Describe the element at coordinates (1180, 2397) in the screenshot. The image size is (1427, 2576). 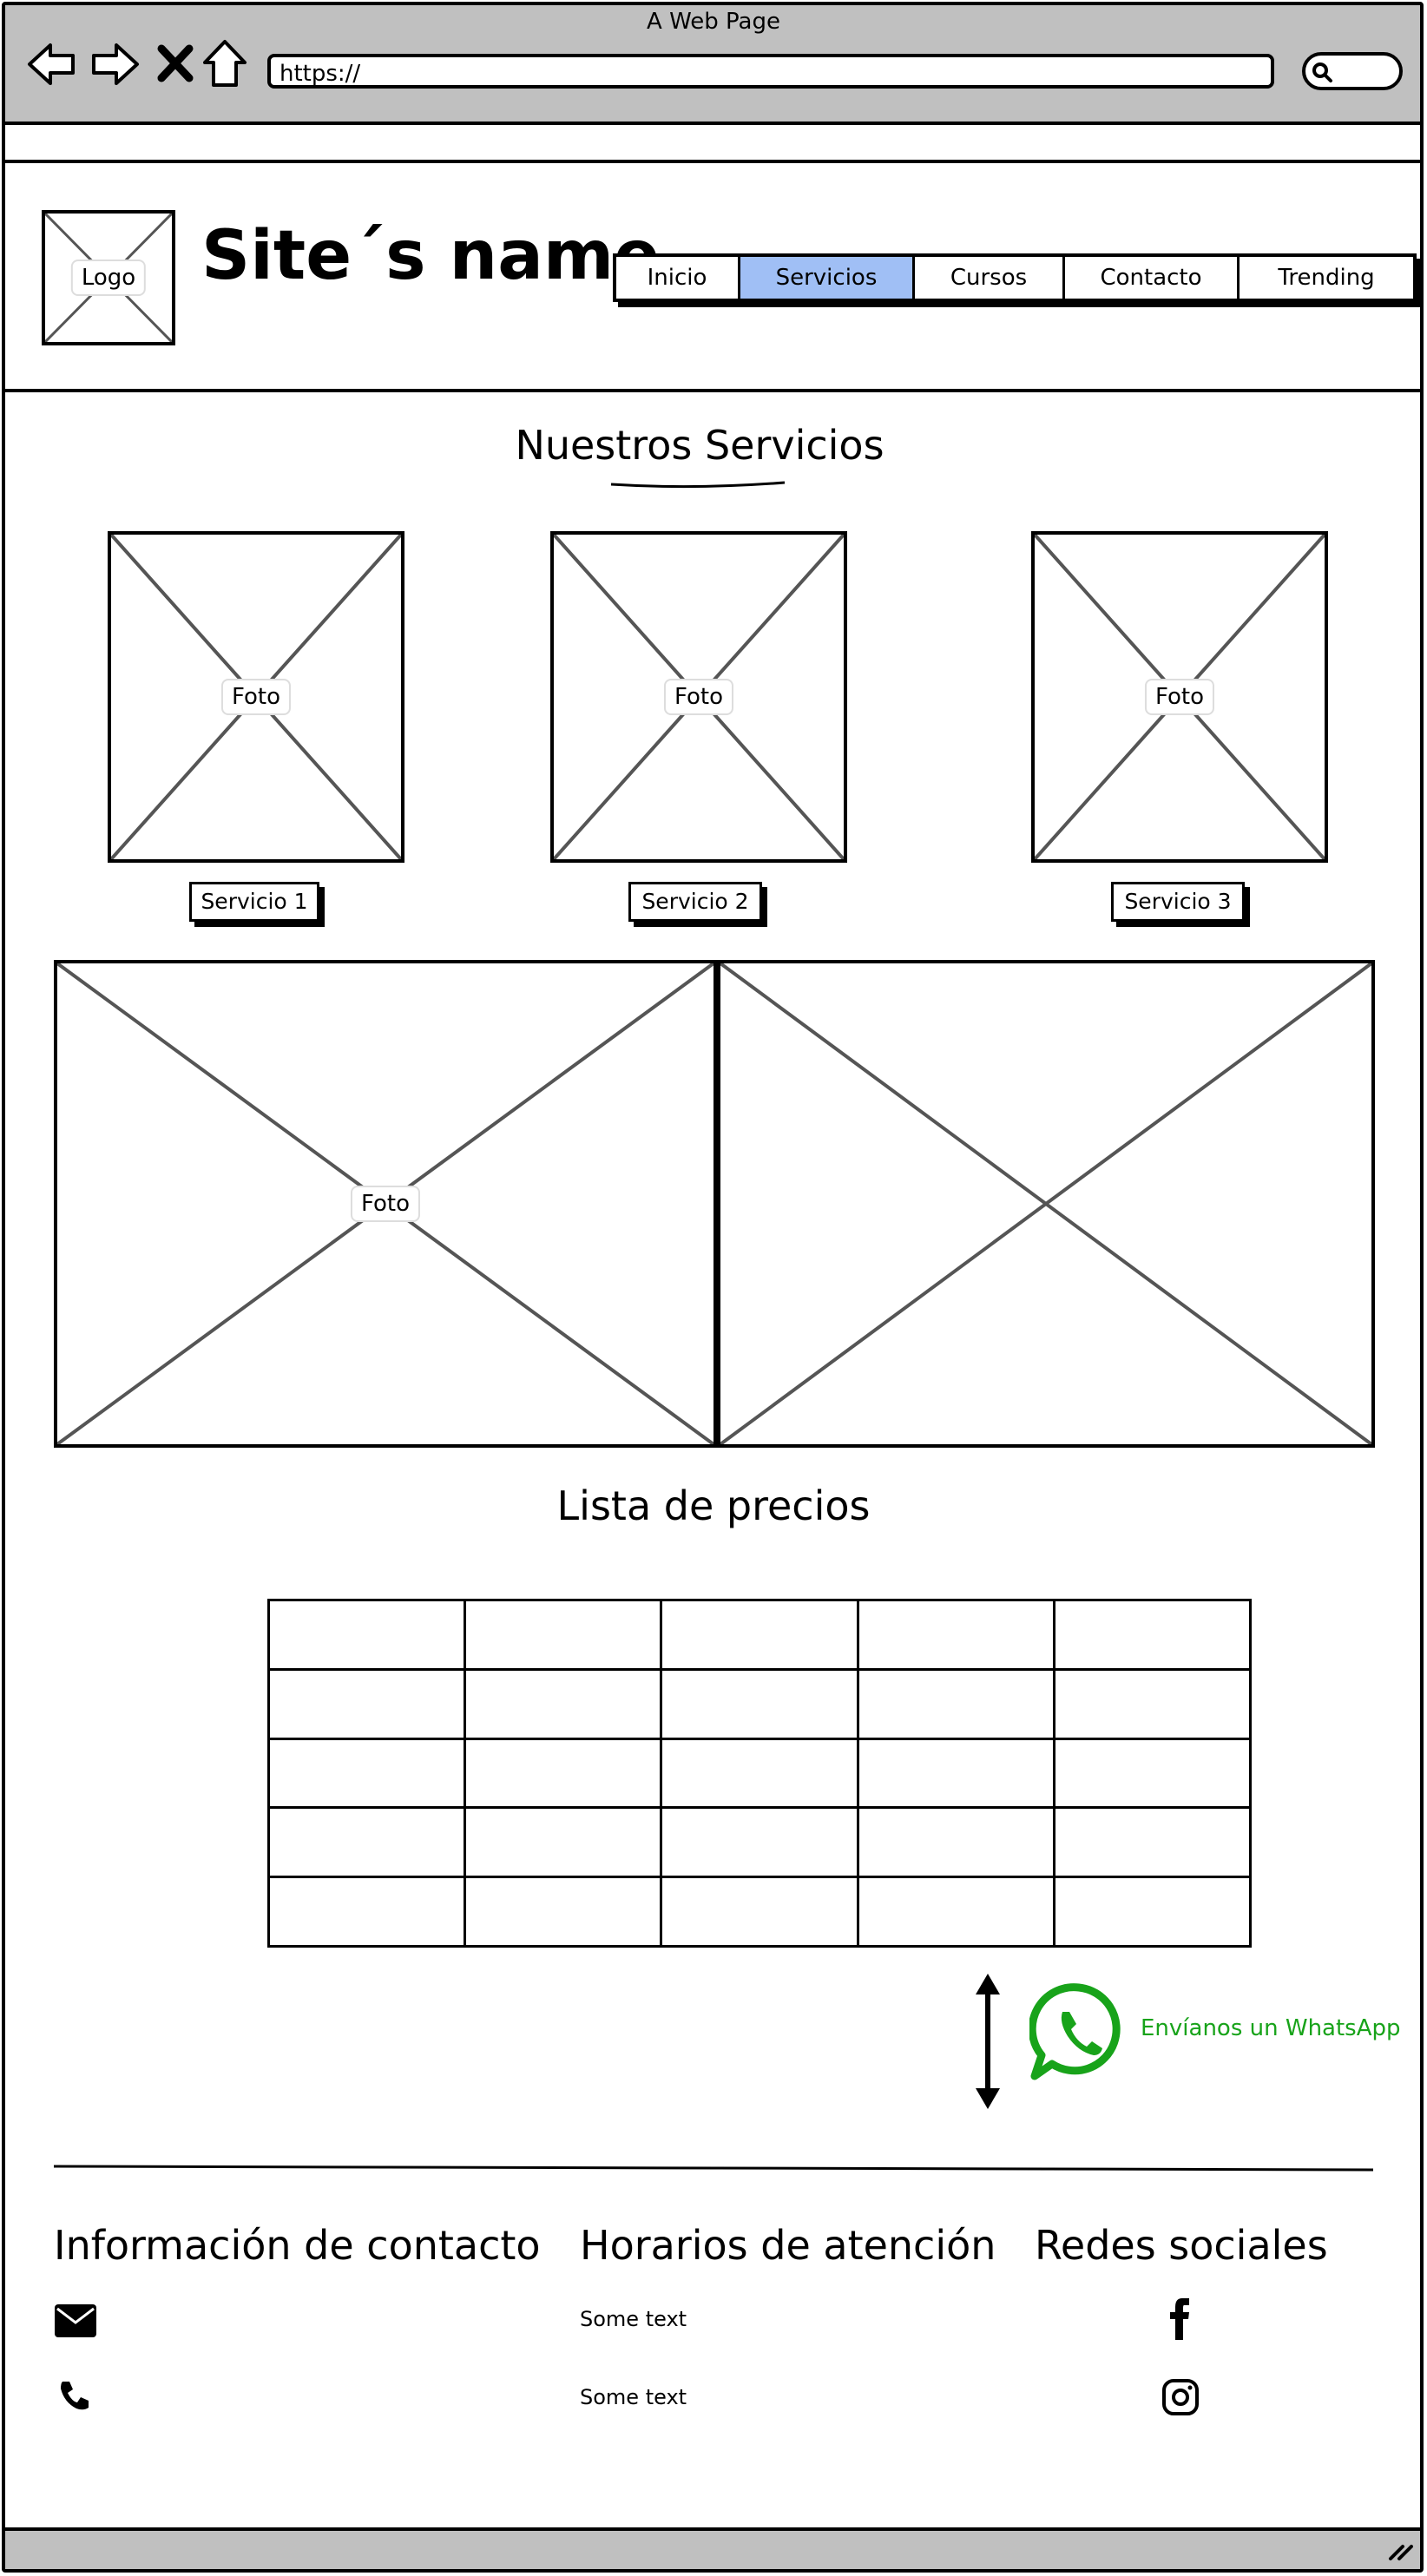
I see `instagram-icon` at that location.